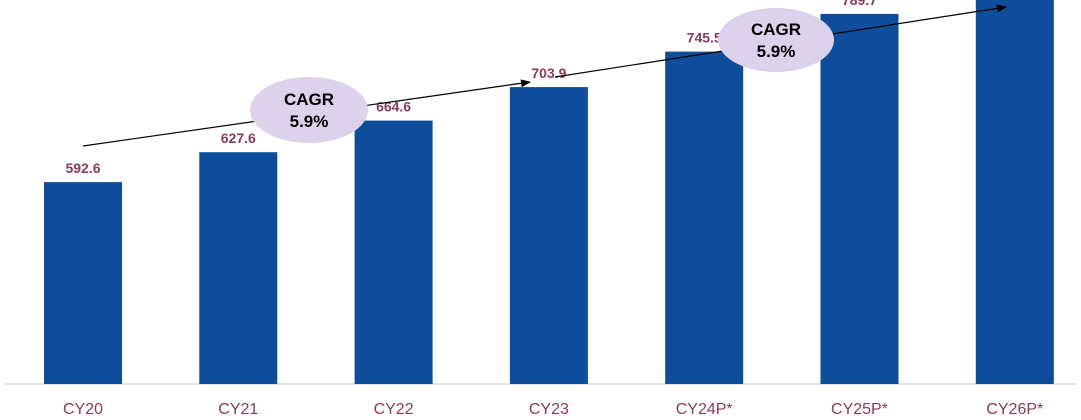 The width and height of the screenshot is (1081, 420). Describe the element at coordinates (309, 121) in the screenshot. I see `cagr-value-left: 5.9%` at that location.